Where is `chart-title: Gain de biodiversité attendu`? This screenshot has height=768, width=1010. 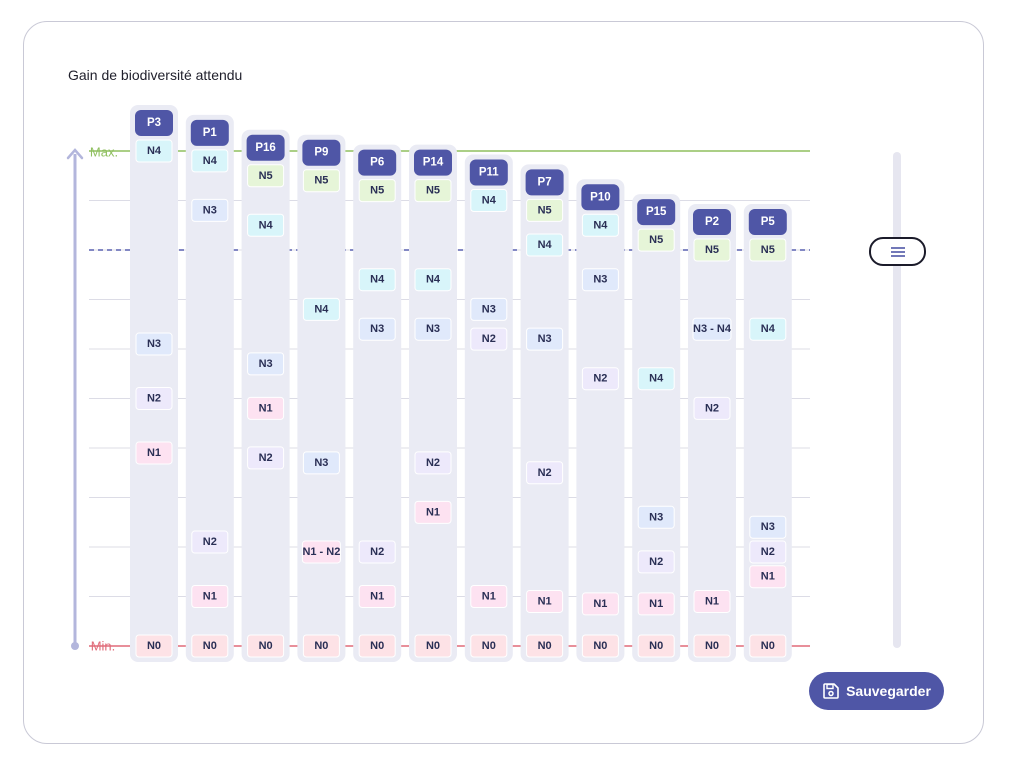 chart-title: Gain de biodiversité attendu is located at coordinates (155, 75).